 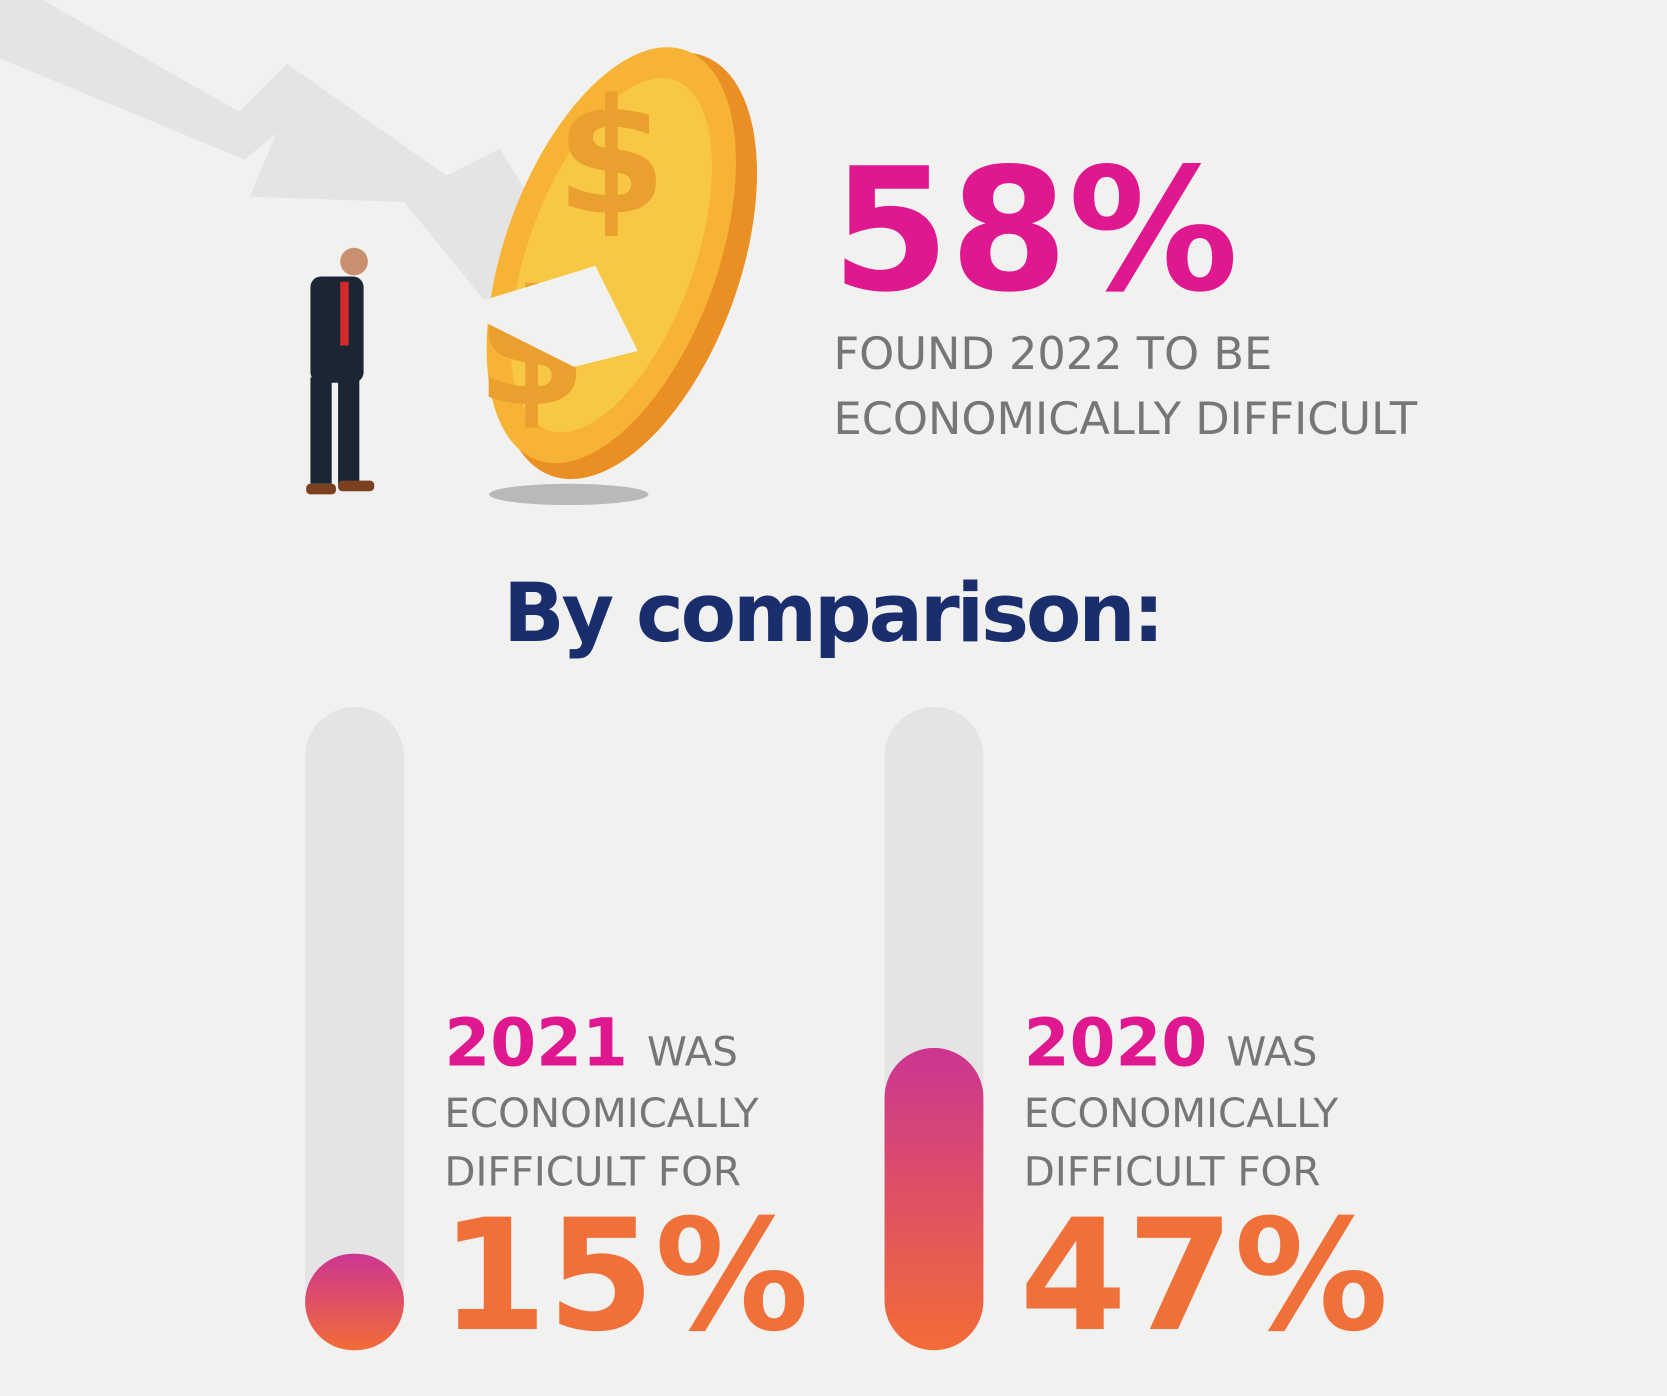 What do you see at coordinates (832, 614) in the screenshot?
I see `subtitle: By comparison:` at bounding box center [832, 614].